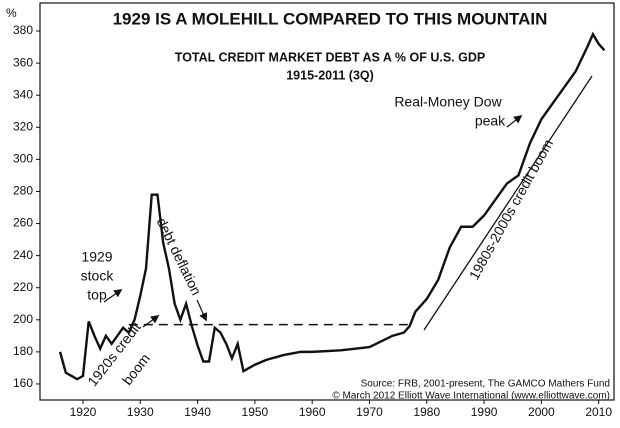  Describe the element at coordinates (511, 209) in the screenshot. I see `annotation: 1980s-2000s credit boom` at that location.